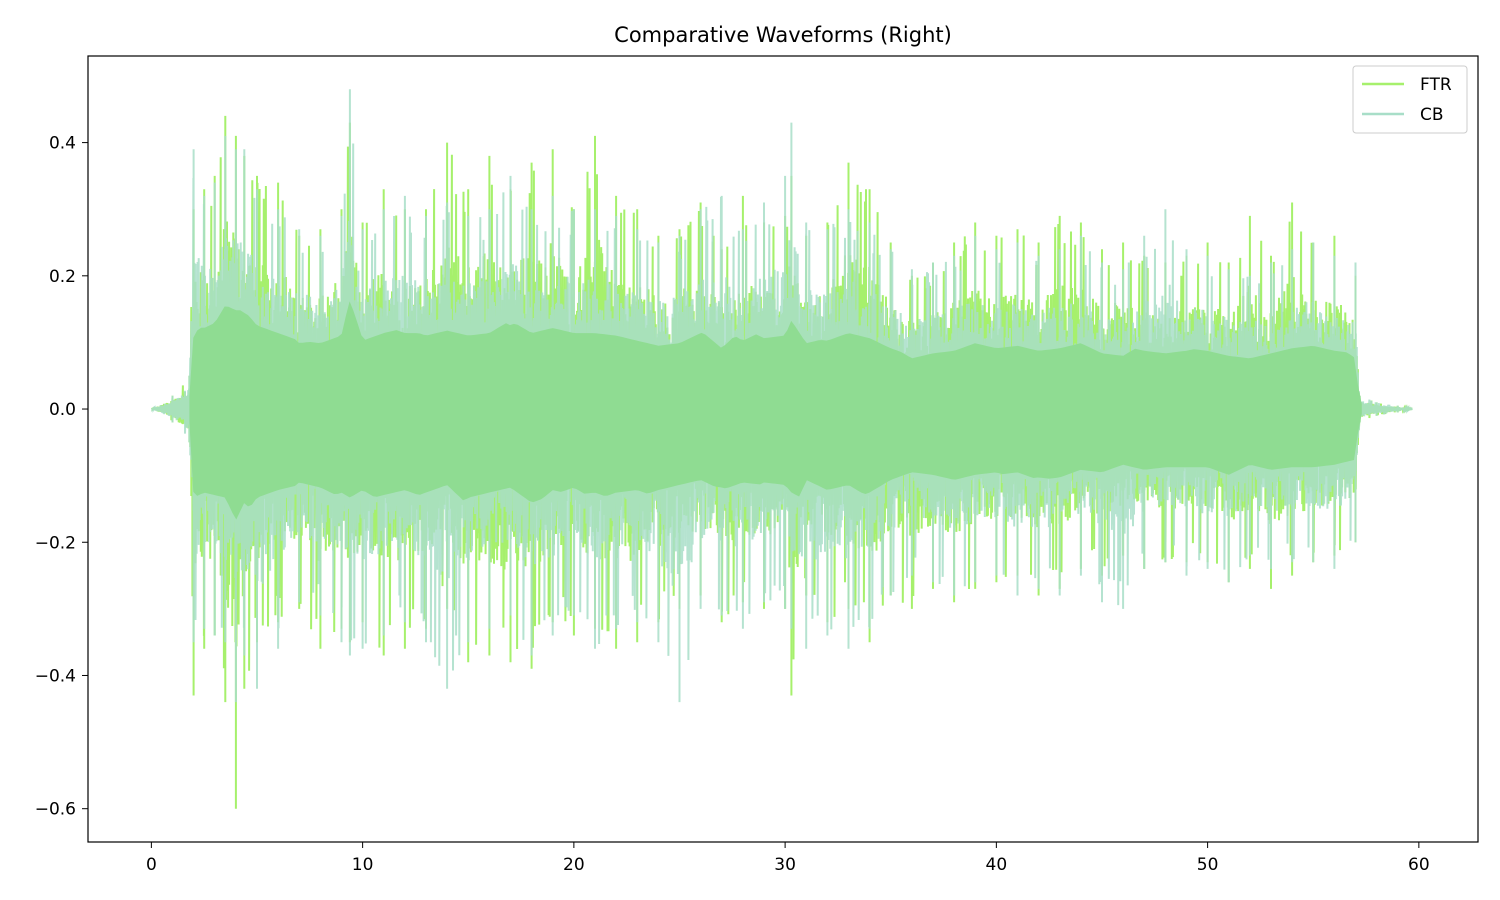 The image size is (1500, 900). What do you see at coordinates (55, 676) in the screenshot?
I see `y-tick-label: −0.4` at bounding box center [55, 676].